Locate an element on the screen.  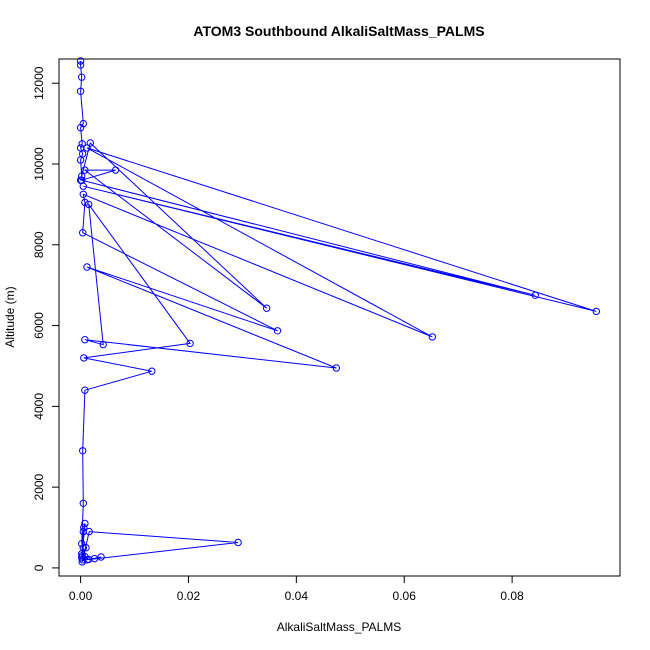
x-axis: 0.00 0.02 0.04 0.06 0.08 is located at coordinates (296, 589).